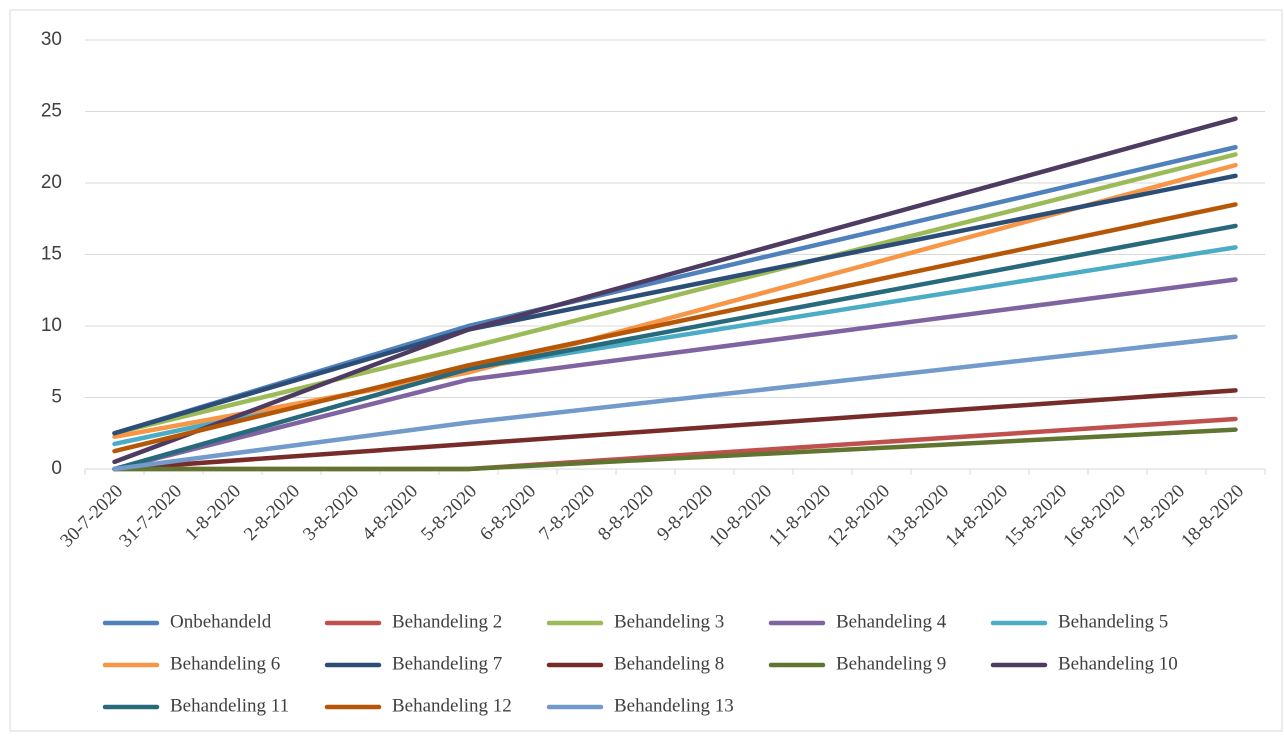 The image size is (1284, 738). What do you see at coordinates (447, 663) in the screenshot?
I see `legend-label: Behandeling 7` at bounding box center [447, 663].